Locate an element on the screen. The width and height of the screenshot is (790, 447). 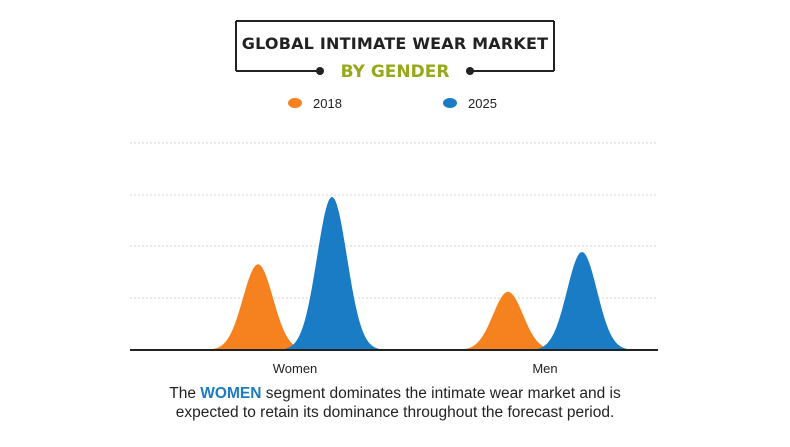
caption-highlight: WOMEN is located at coordinates (231, 393).